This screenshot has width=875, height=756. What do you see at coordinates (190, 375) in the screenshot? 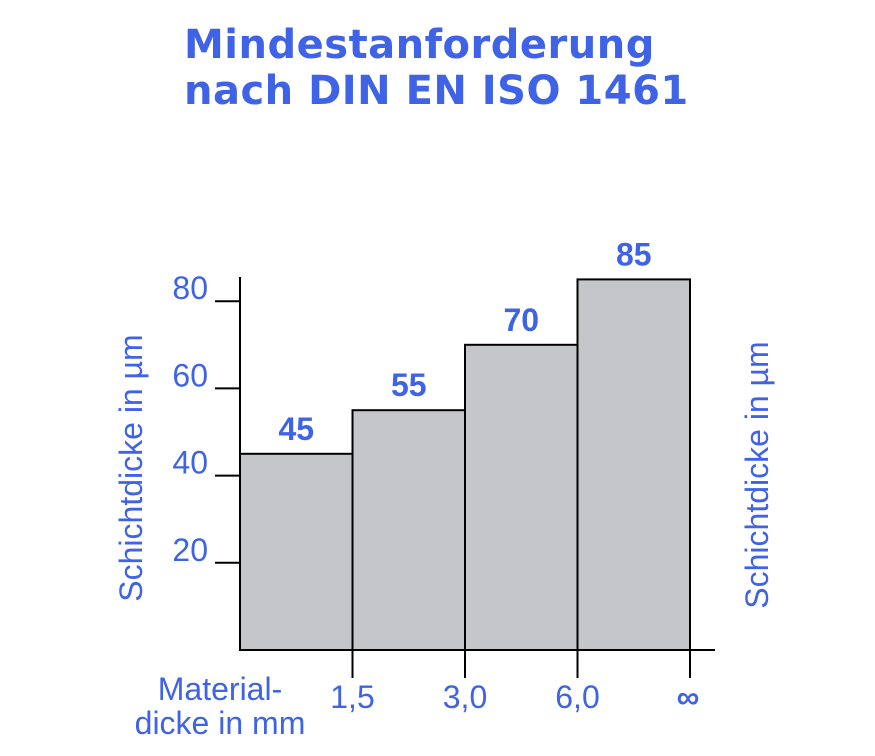
I see `y-tick-label-60: 60` at bounding box center [190, 375].